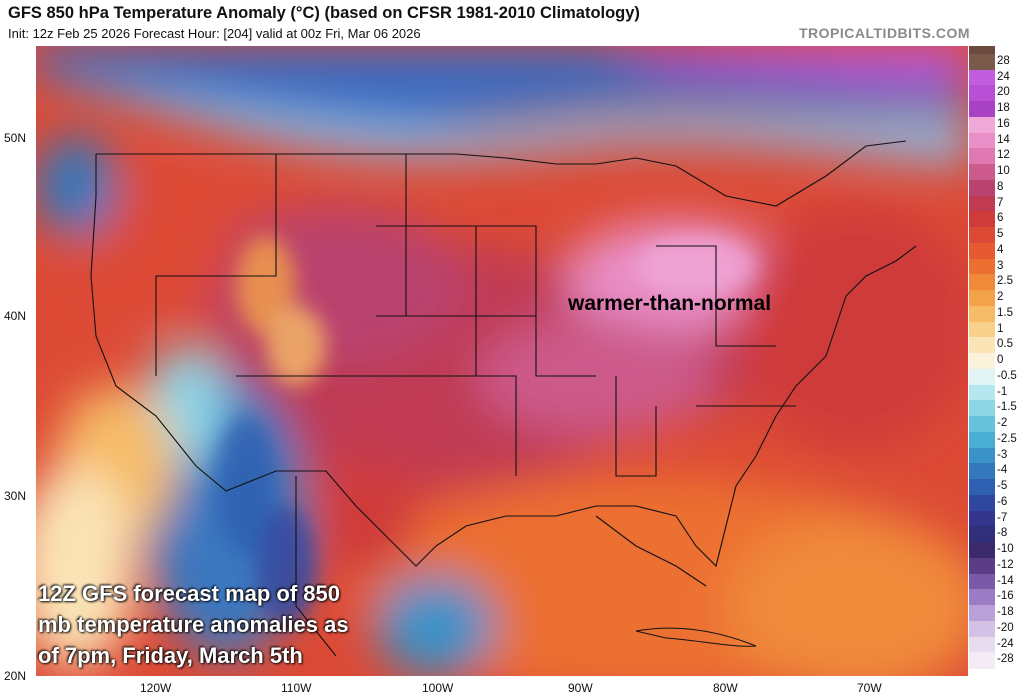 The width and height of the screenshot is (1024, 696). I want to click on lat-label-30n: 30N, so click(15, 496).